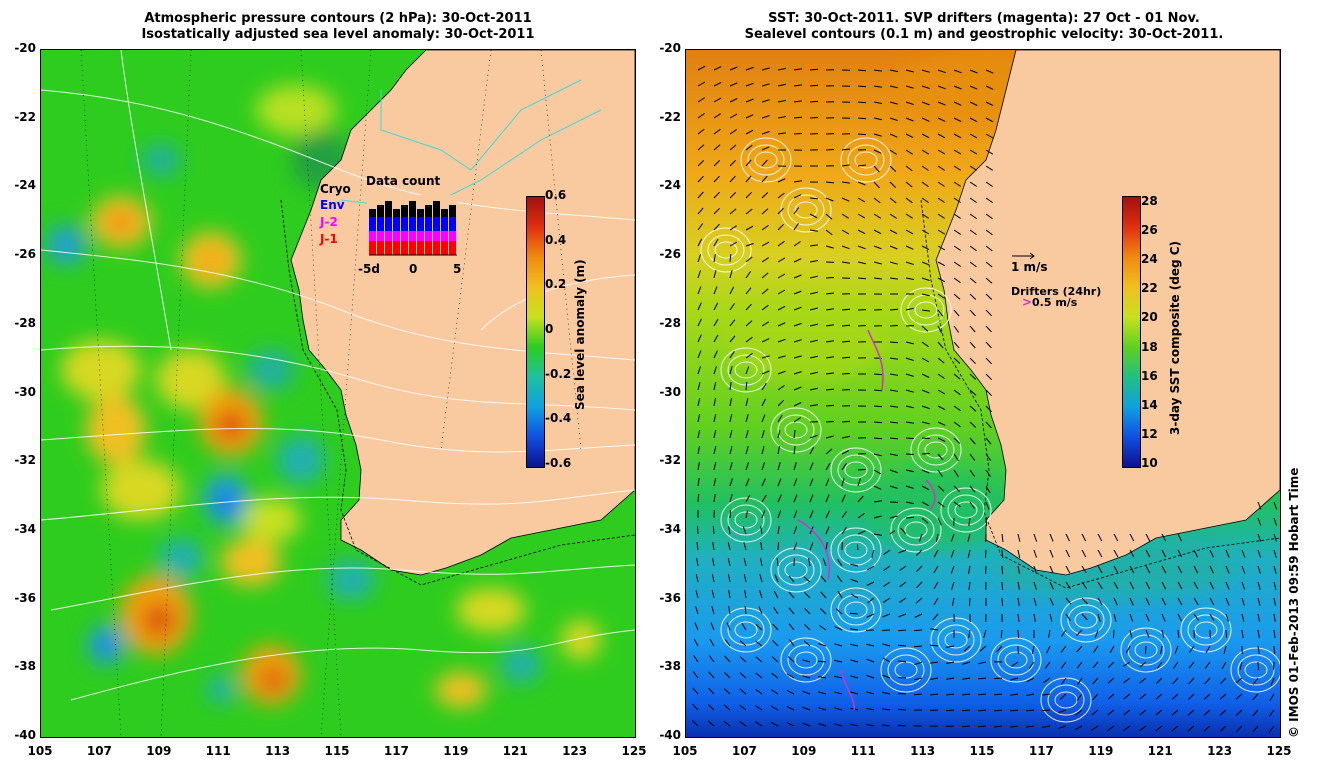 The image size is (1320, 780). What do you see at coordinates (1160, 751) in the screenshot?
I see `sst-x-tick: 121` at bounding box center [1160, 751].